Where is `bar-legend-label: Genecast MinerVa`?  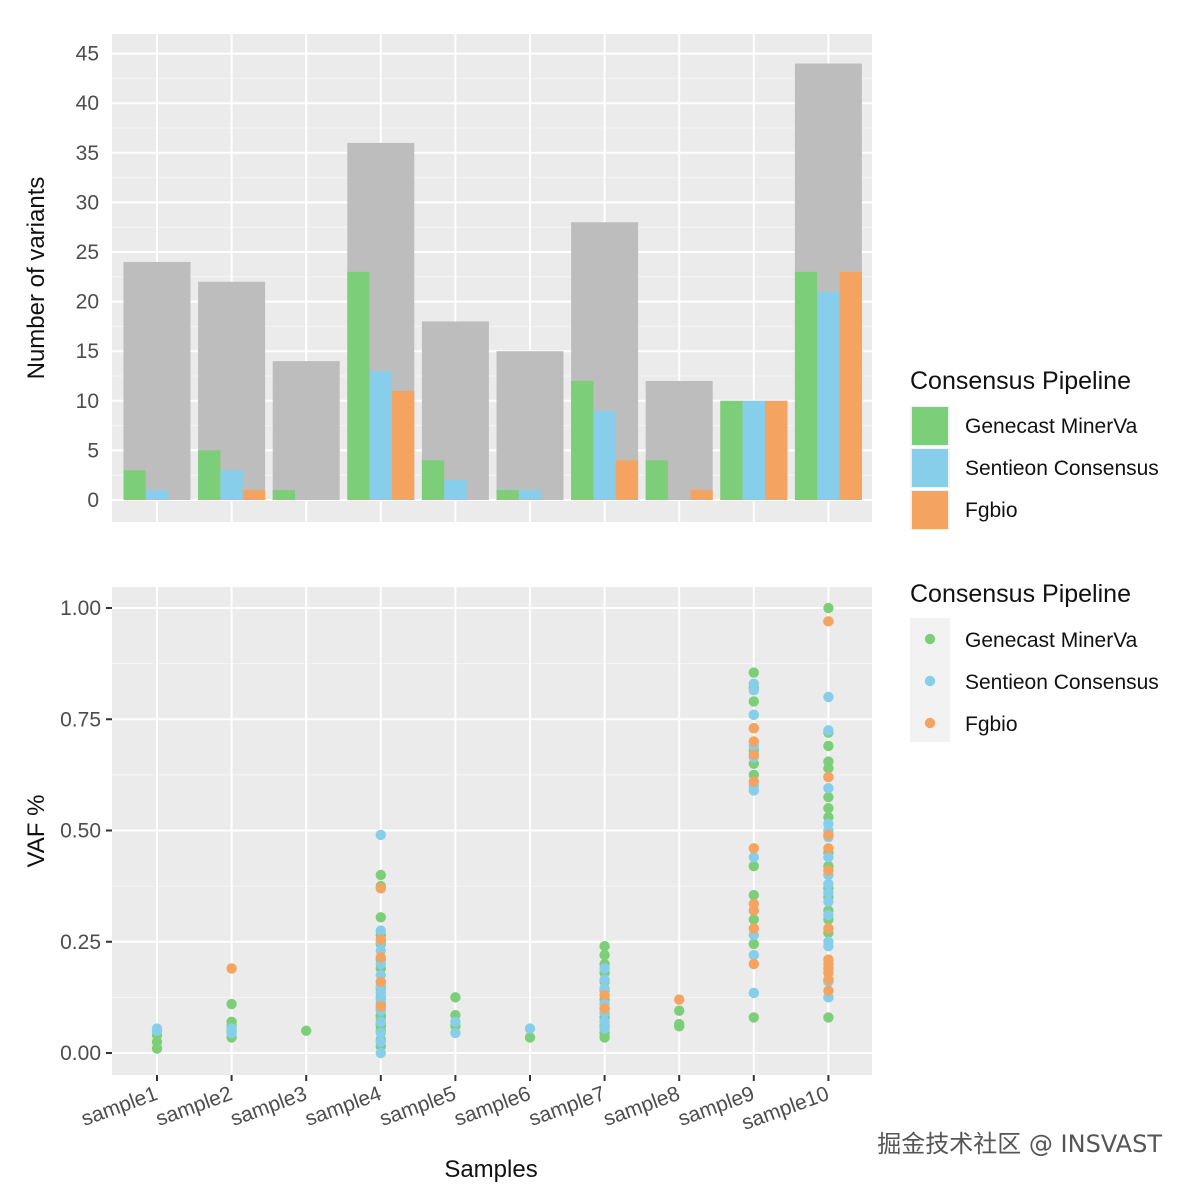 bar-legend-label: Genecast MinerVa is located at coordinates (1051, 426).